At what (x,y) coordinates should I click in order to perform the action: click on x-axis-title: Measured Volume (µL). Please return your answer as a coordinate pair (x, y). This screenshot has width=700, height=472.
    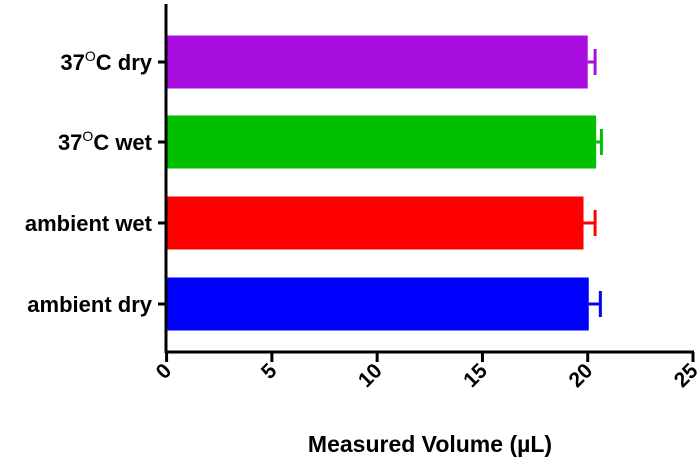
    Looking at the image, I should click on (430, 444).